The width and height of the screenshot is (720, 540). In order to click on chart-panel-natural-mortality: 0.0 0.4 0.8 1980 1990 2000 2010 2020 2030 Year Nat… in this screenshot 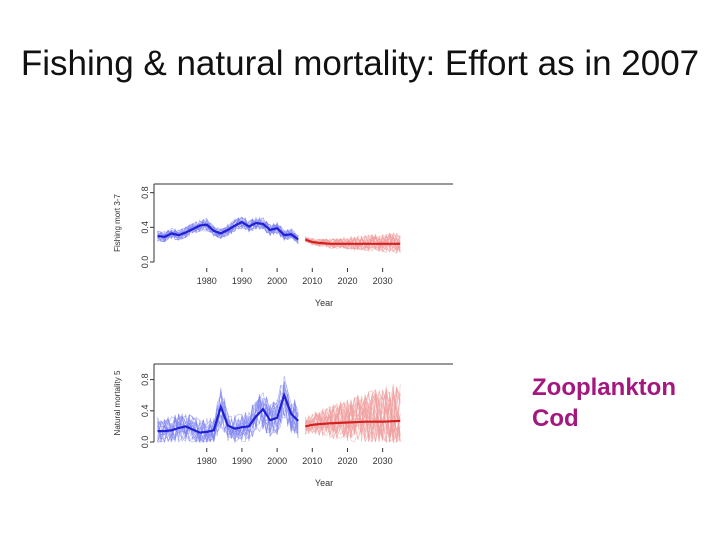, I will do `click(288, 428)`.